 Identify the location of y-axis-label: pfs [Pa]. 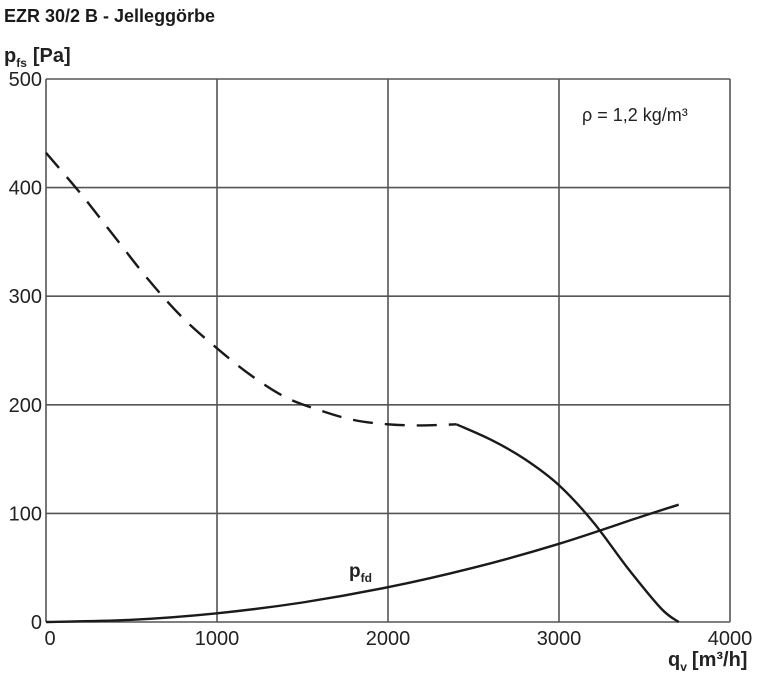
(37, 57).